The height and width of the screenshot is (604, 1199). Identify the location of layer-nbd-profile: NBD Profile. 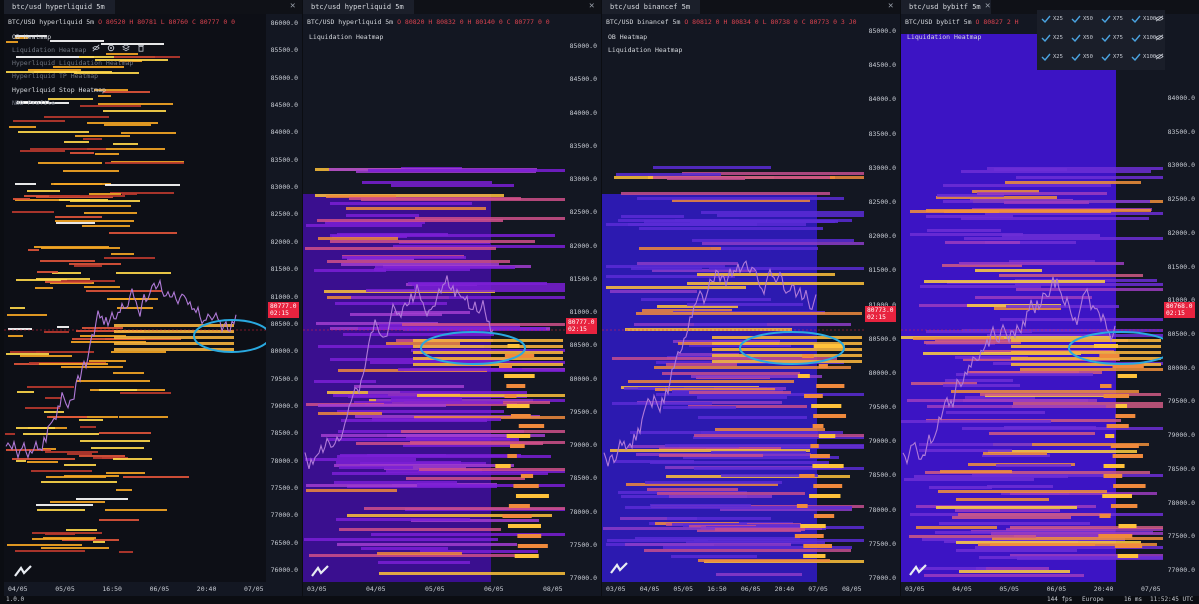
(34, 103).